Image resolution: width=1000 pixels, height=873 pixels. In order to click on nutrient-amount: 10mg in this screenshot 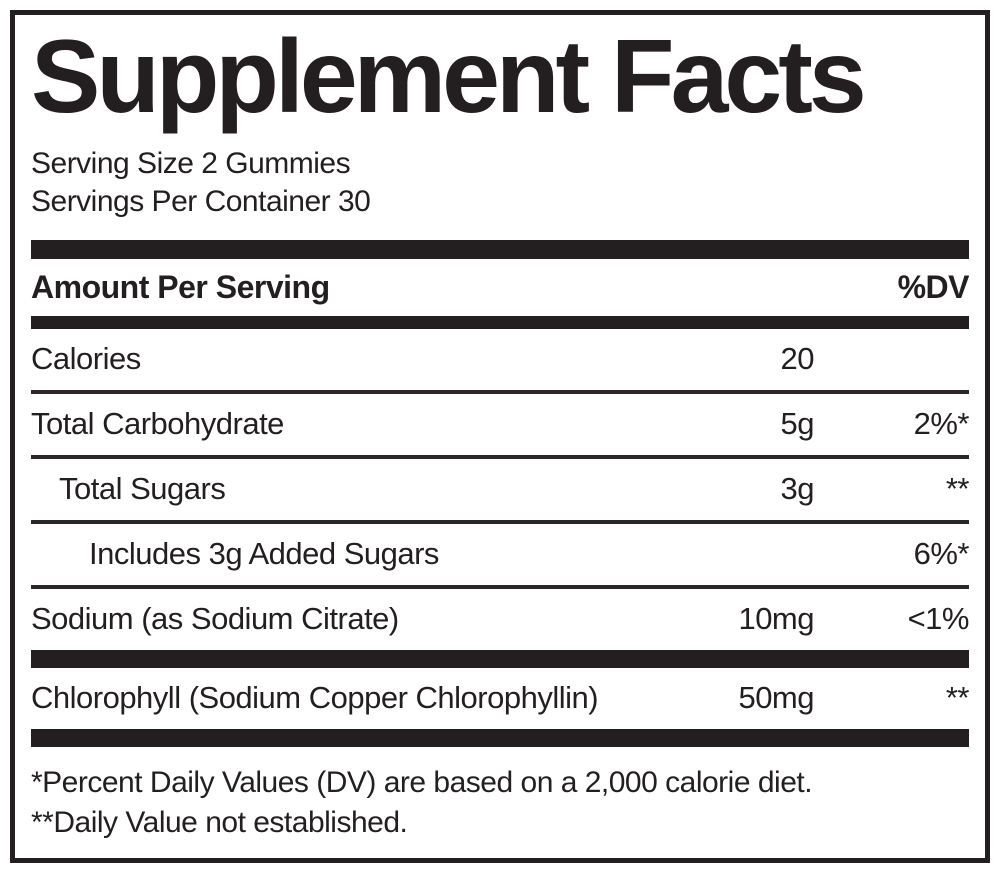, I will do `click(776, 619)`.